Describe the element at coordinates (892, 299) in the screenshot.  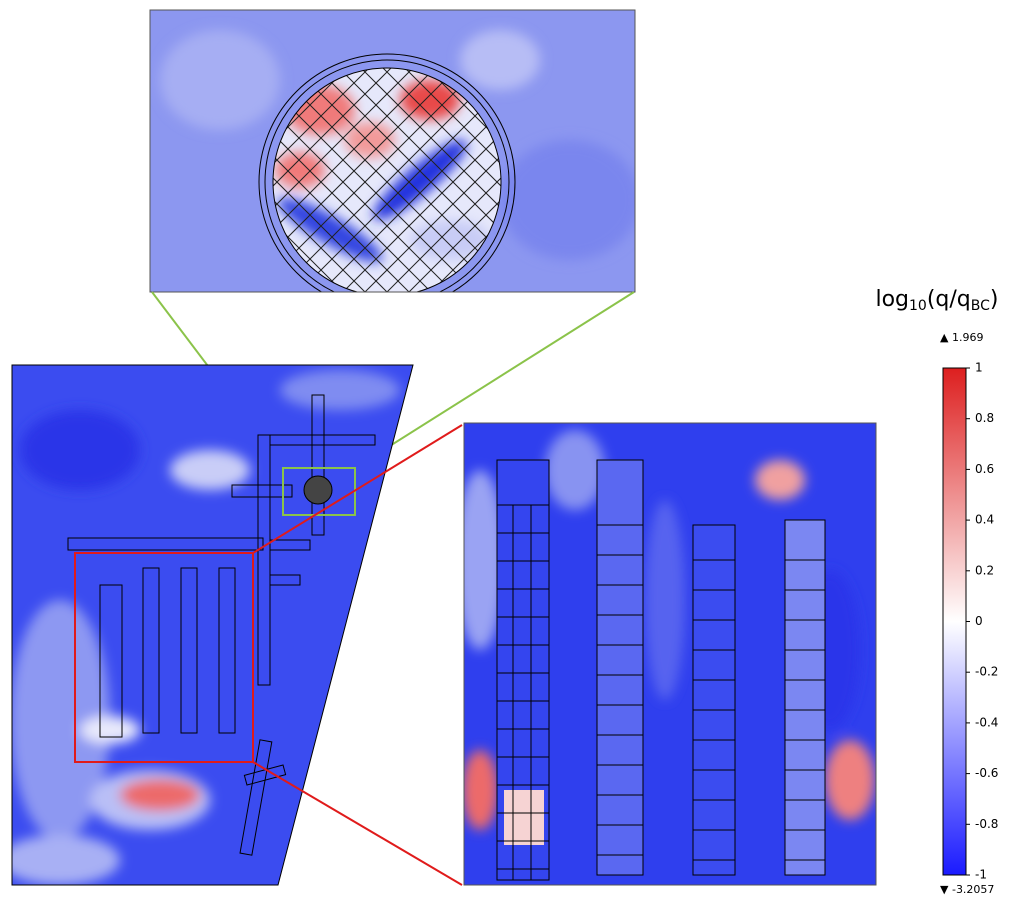
I see `title-part: log` at that location.